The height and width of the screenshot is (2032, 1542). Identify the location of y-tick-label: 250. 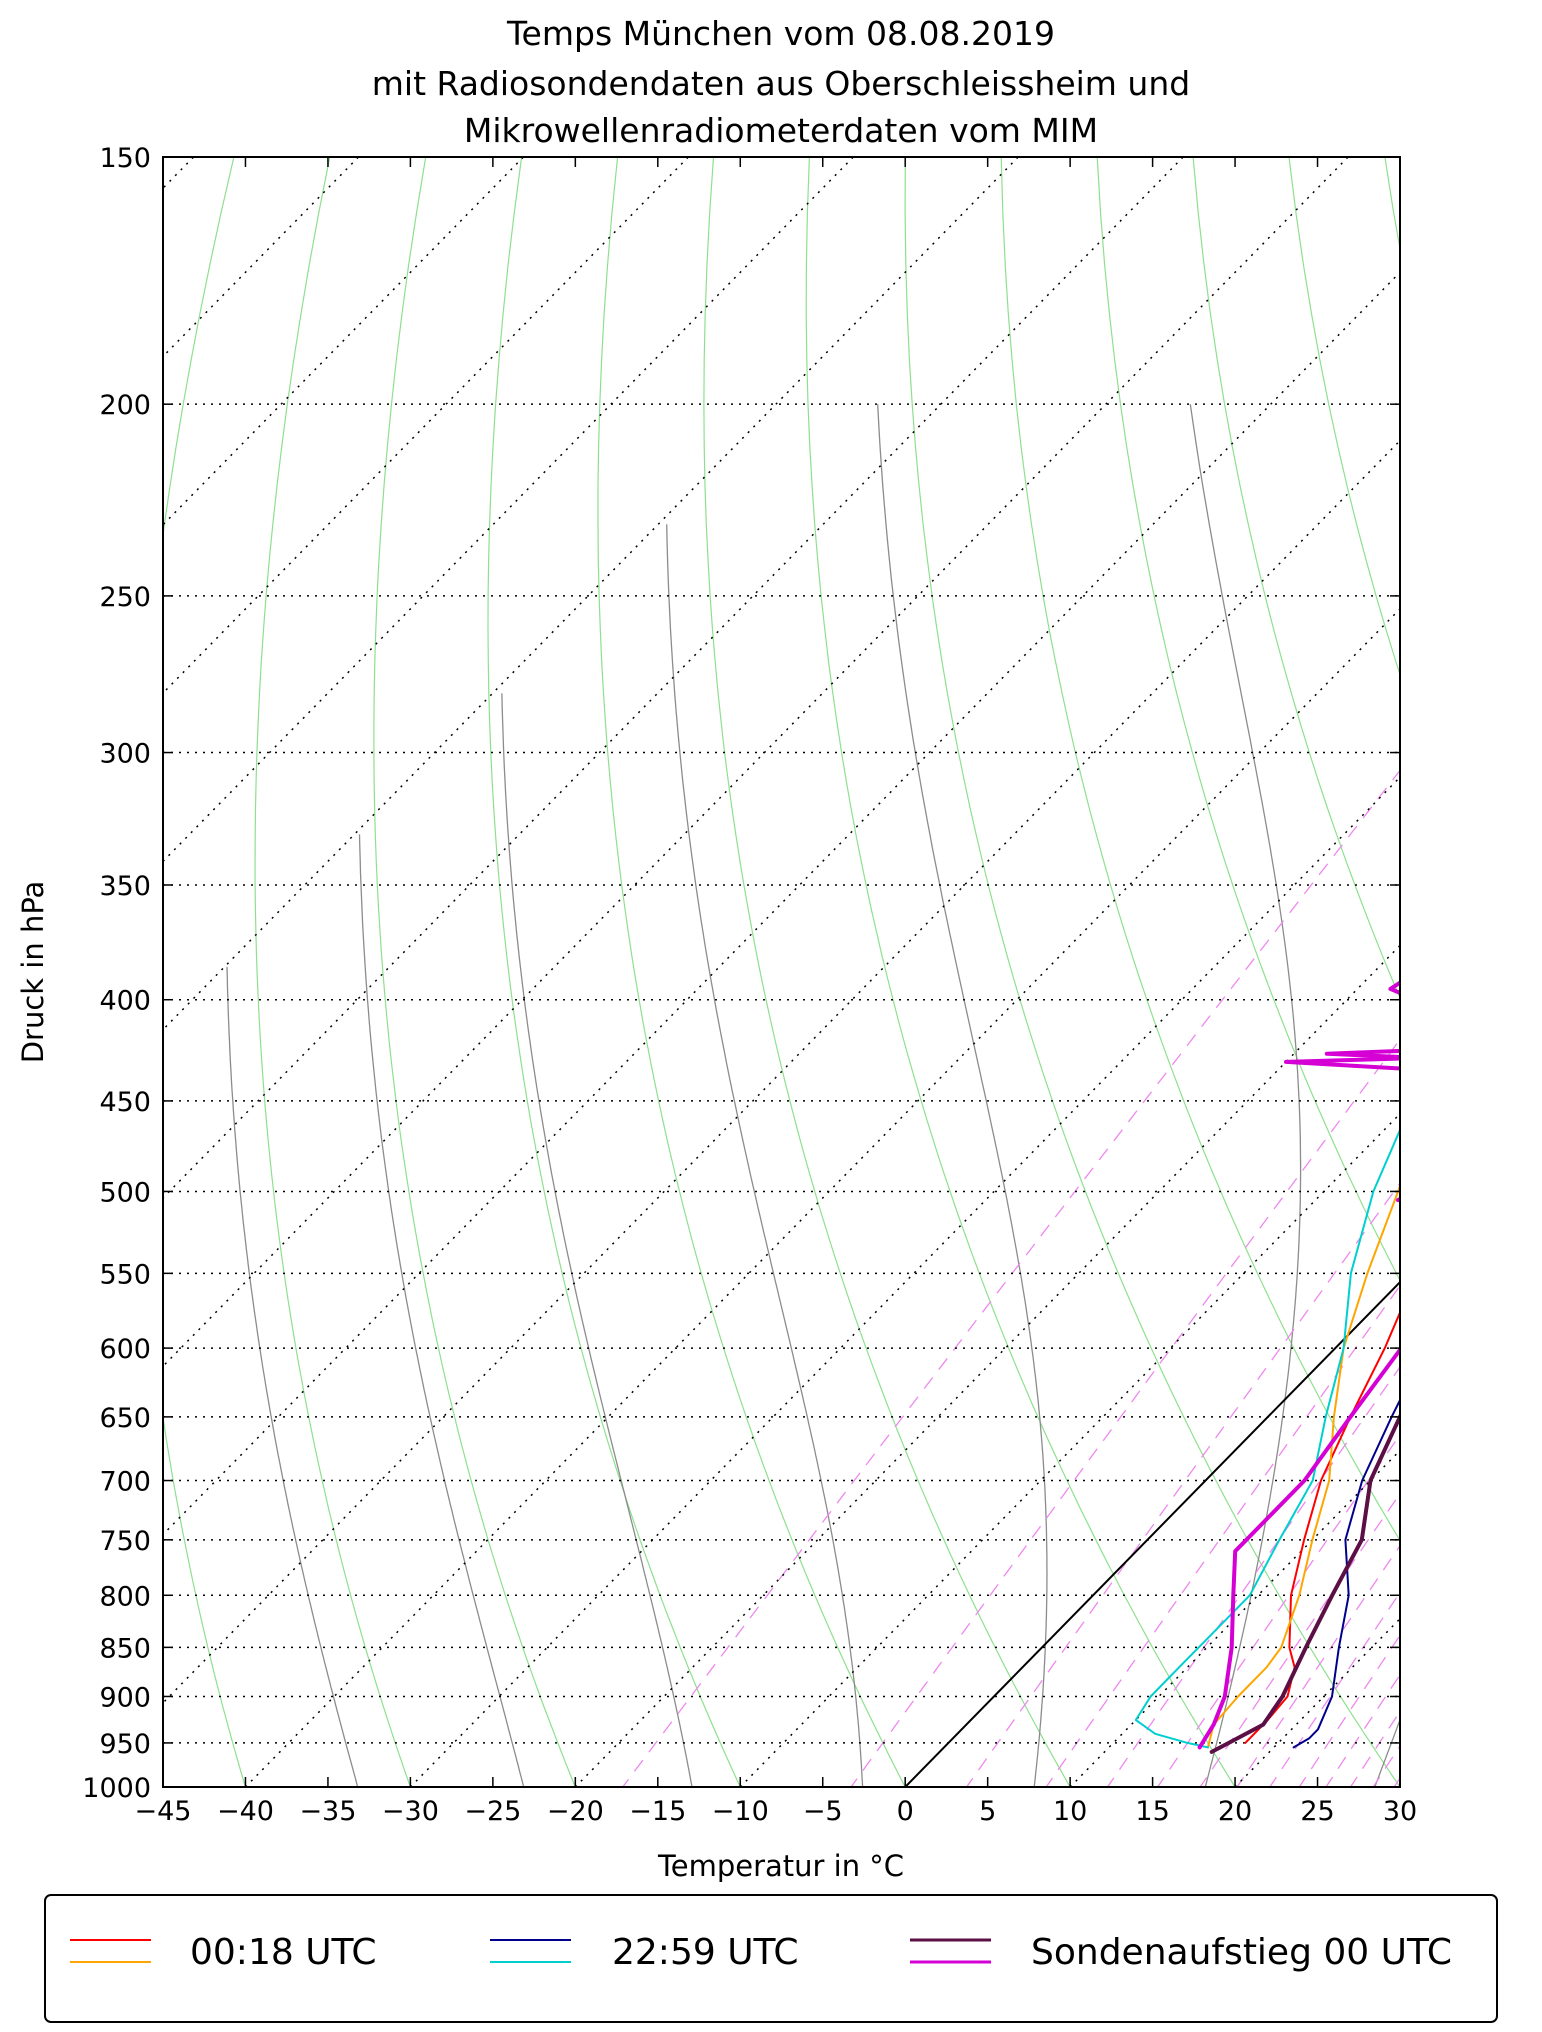
(125, 597).